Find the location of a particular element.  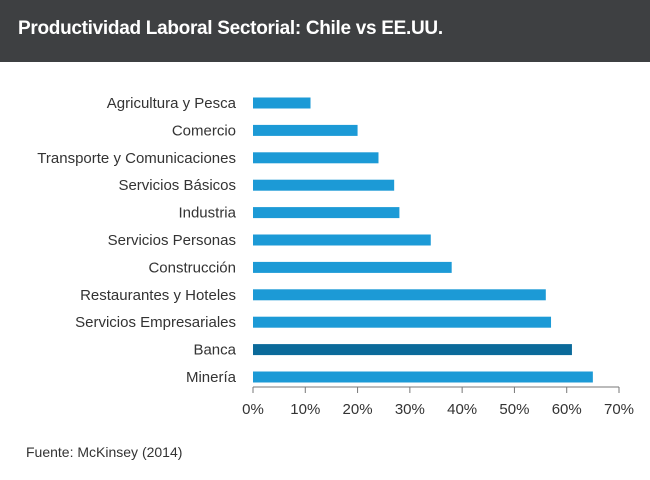

x-tick-label: 40% is located at coordinates (462, 409).